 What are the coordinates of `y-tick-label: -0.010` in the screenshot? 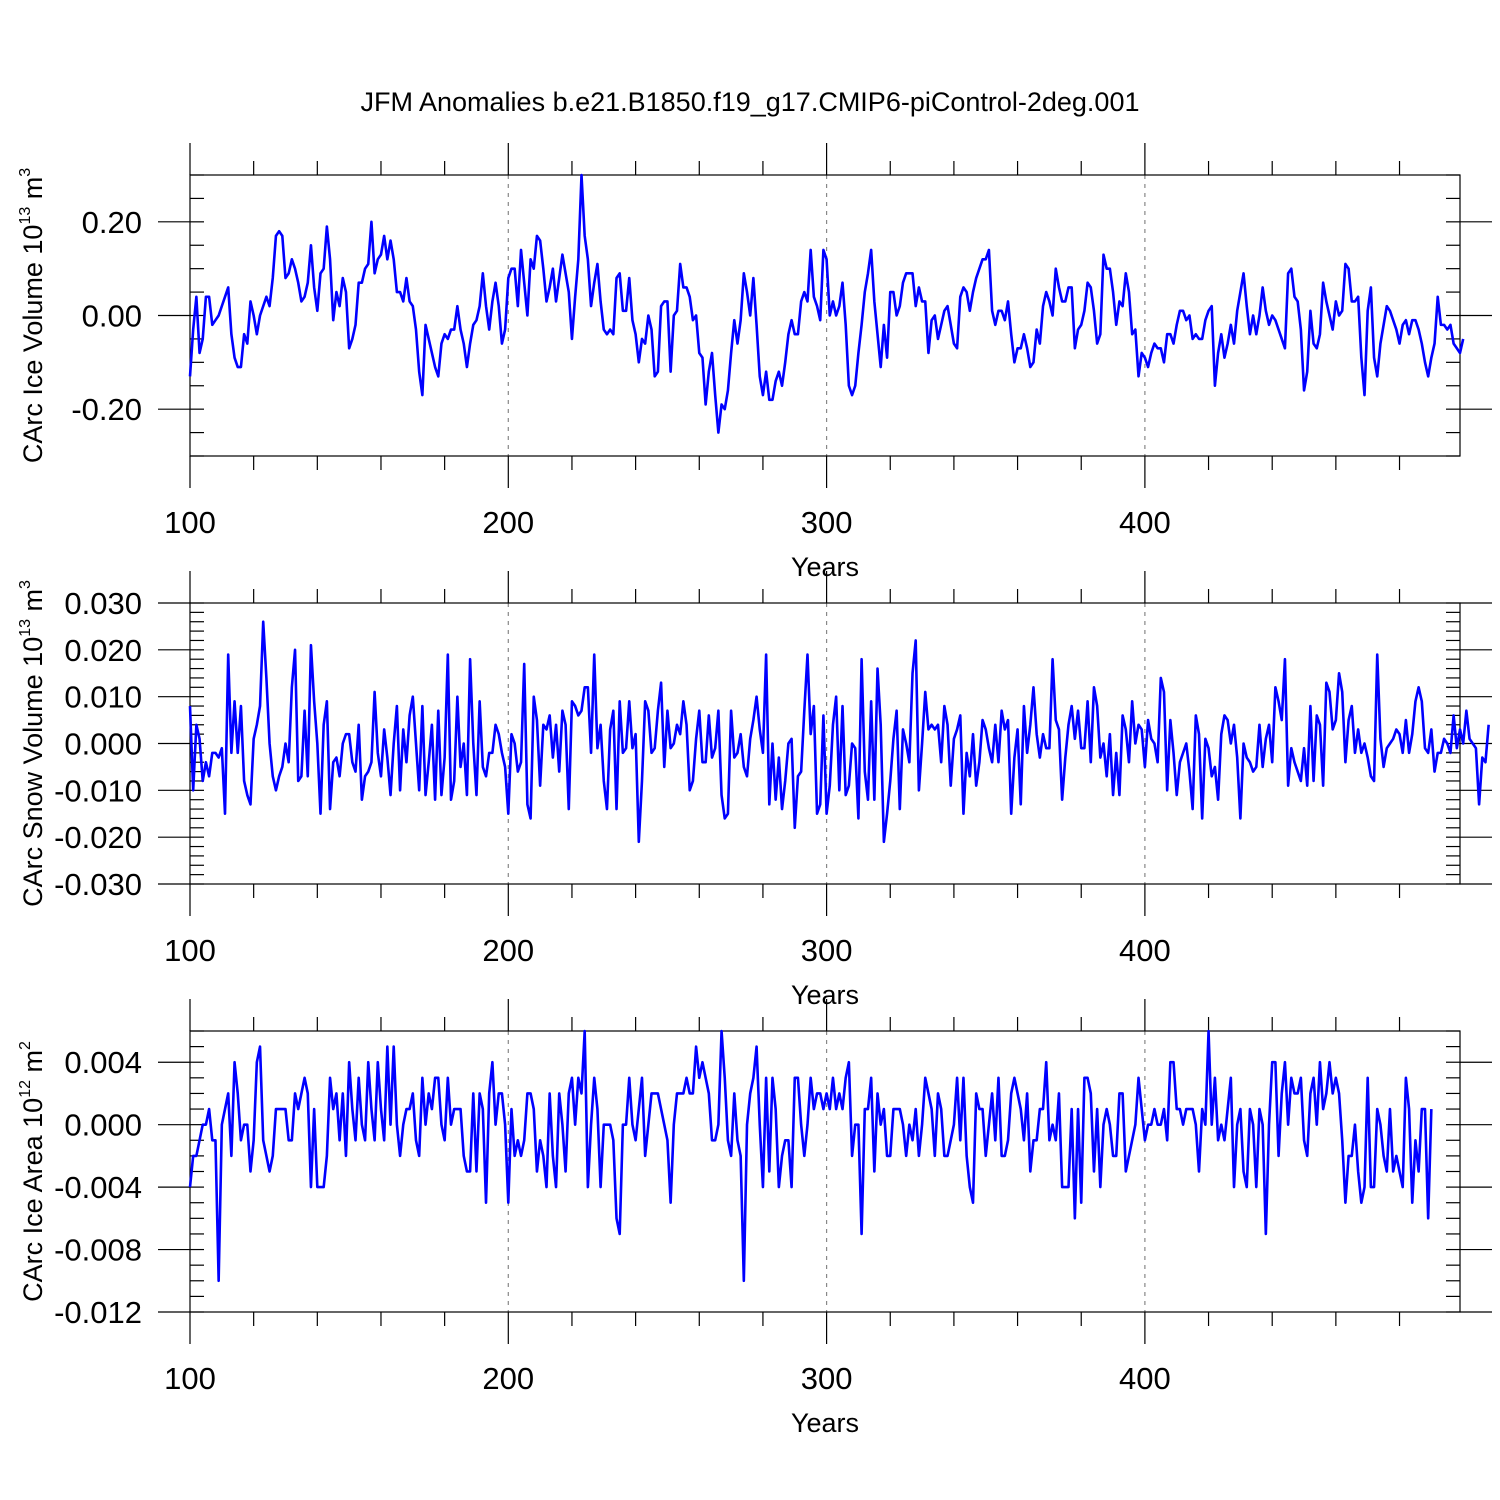 It's located at (98, 790).